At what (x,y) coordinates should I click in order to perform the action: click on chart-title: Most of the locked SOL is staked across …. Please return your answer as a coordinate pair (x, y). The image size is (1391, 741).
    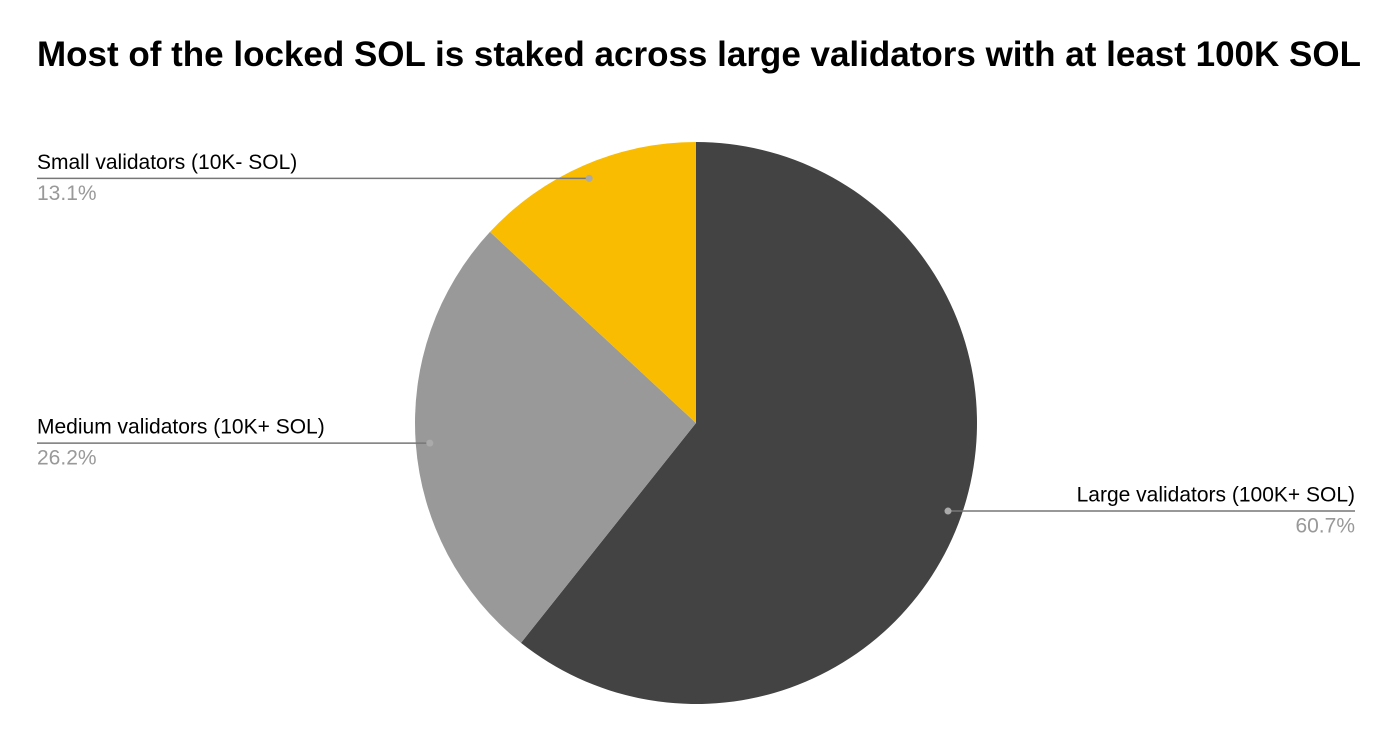
    Looking at the image, I should click on (699, 54).